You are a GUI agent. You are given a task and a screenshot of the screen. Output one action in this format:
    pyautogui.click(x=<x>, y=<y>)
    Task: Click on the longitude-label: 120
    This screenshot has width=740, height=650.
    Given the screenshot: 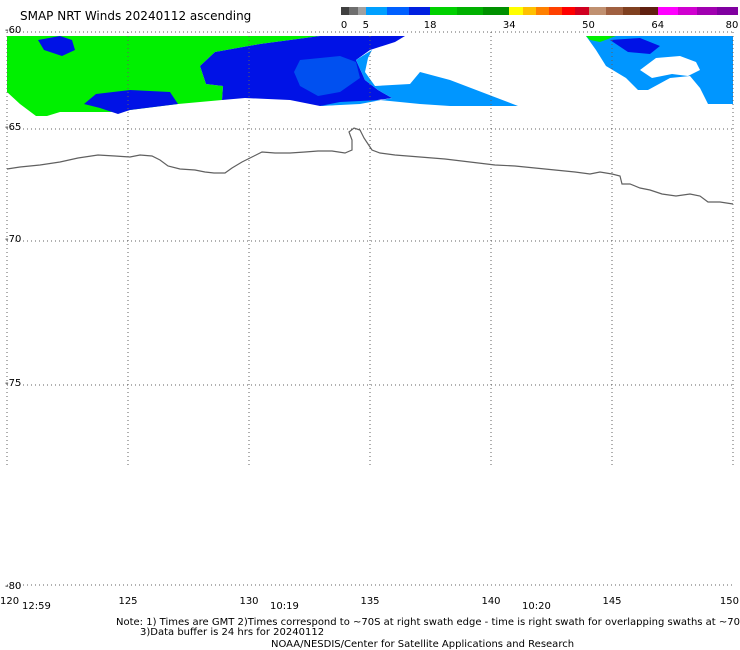 What is the action you would take?
    pyautogui.click(x=9, y=601)
    